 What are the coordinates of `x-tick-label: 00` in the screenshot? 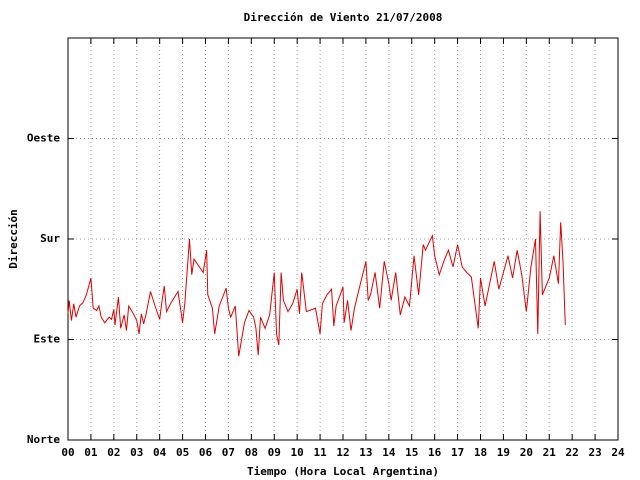 It's located at (67, 452).